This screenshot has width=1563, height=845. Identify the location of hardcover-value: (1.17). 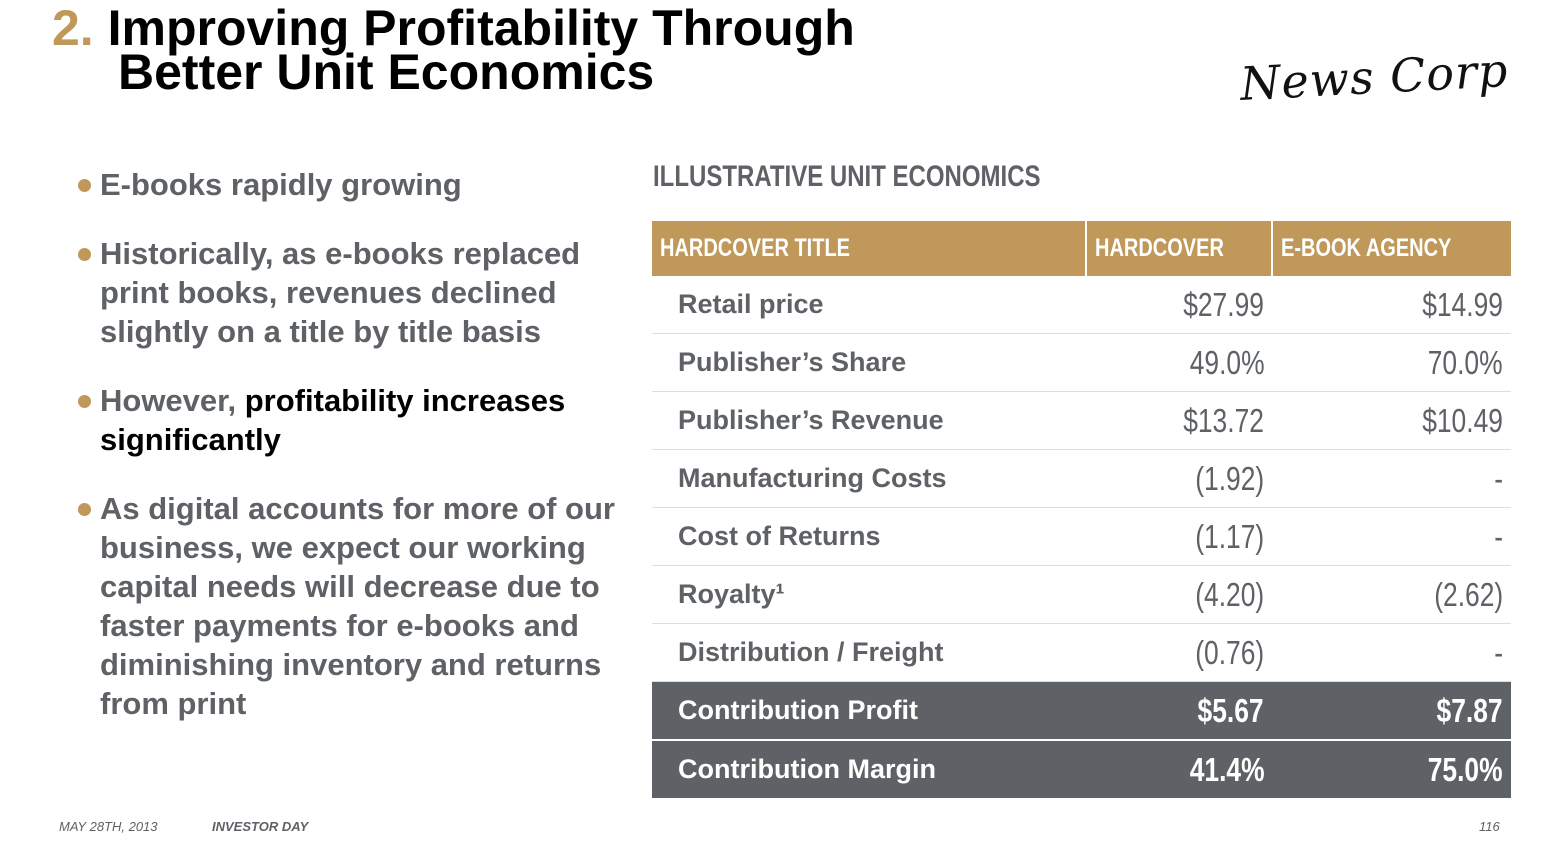
(1179, 536).